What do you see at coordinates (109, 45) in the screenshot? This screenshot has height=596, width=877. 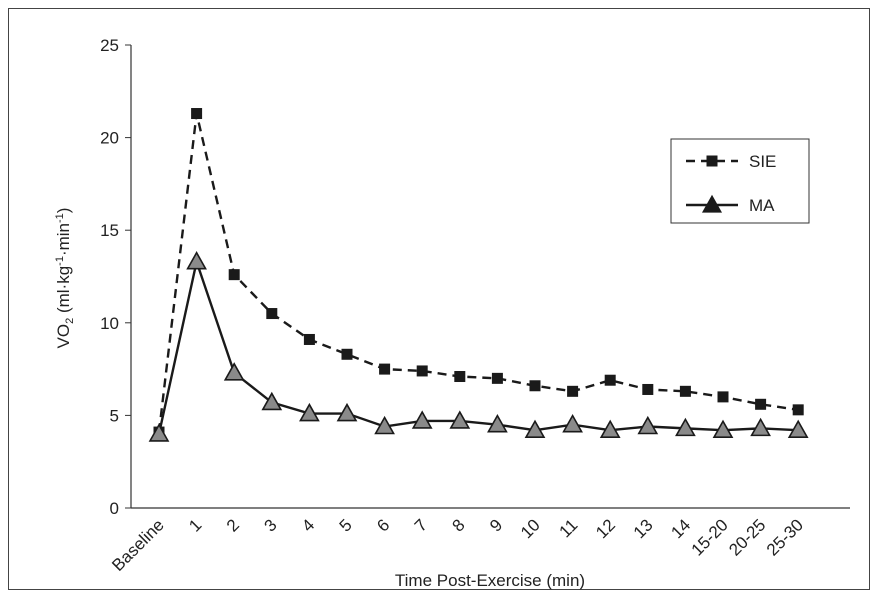 I see `y-tick-label: 25` at bounding box center [109, 45].